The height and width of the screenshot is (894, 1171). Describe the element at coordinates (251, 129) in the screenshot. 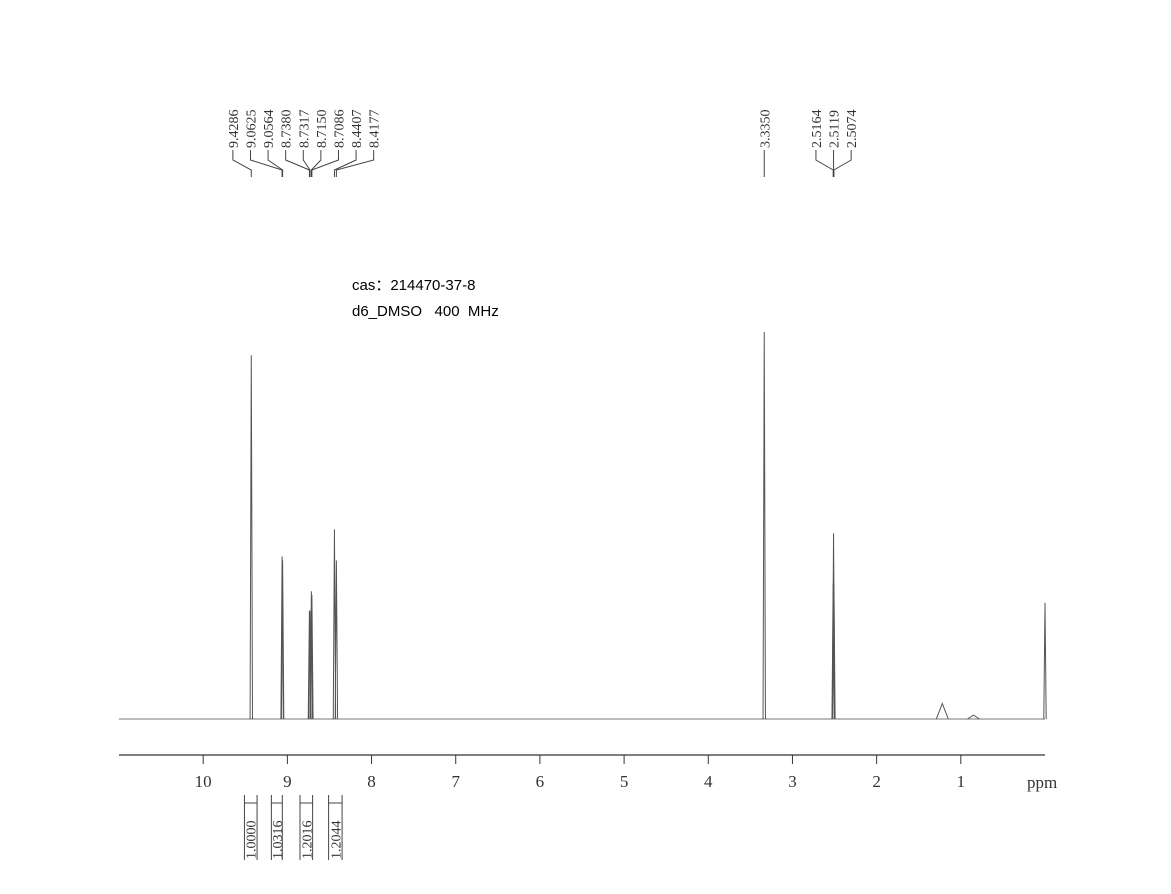

I see `peak-label: 9.0625` at that location.